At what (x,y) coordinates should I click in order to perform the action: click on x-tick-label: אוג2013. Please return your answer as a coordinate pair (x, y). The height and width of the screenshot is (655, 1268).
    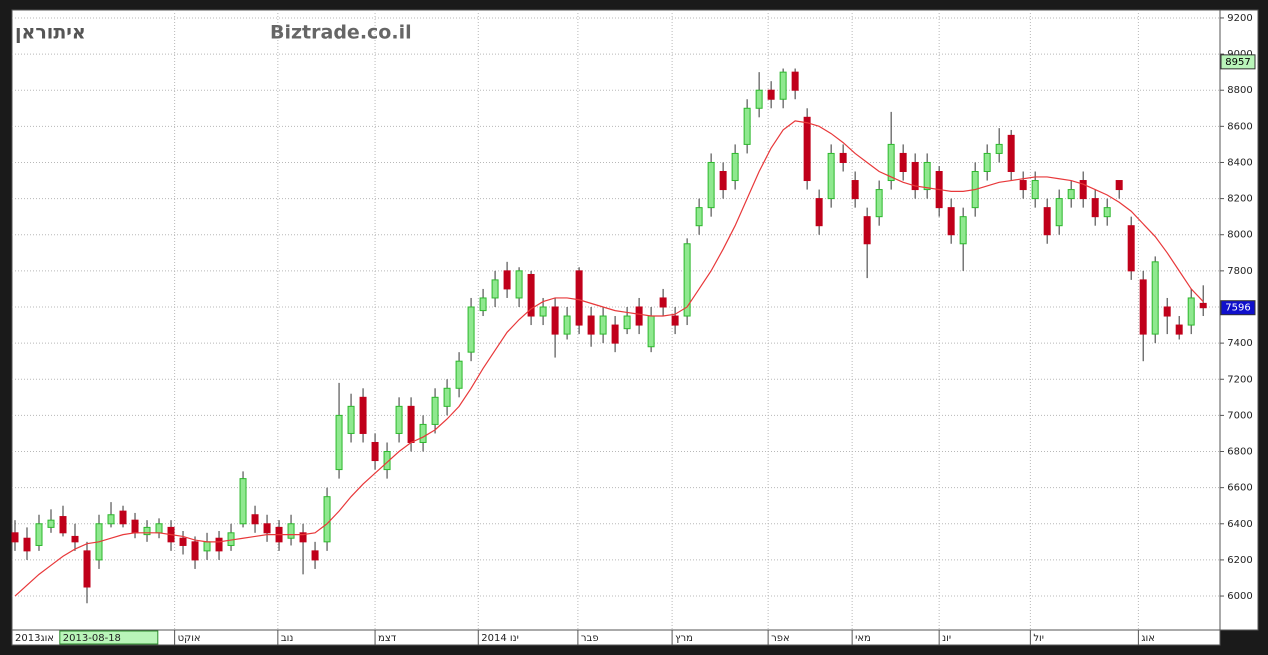
    Looking at the image, I should click on (34, 638).